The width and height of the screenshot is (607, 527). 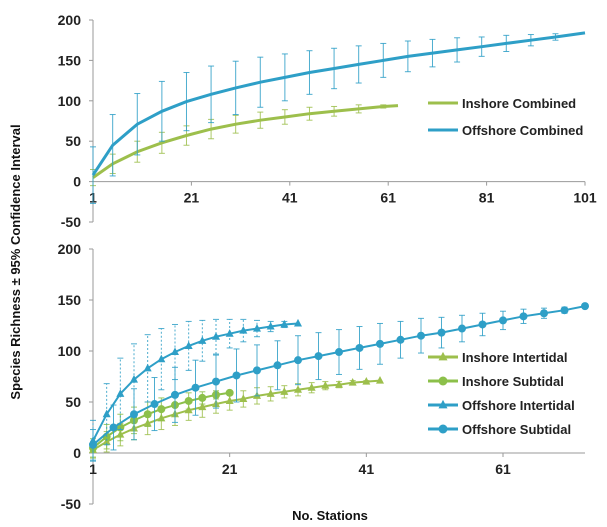 I want to click on x-tick-label: 1, so click(x=93, y=469).